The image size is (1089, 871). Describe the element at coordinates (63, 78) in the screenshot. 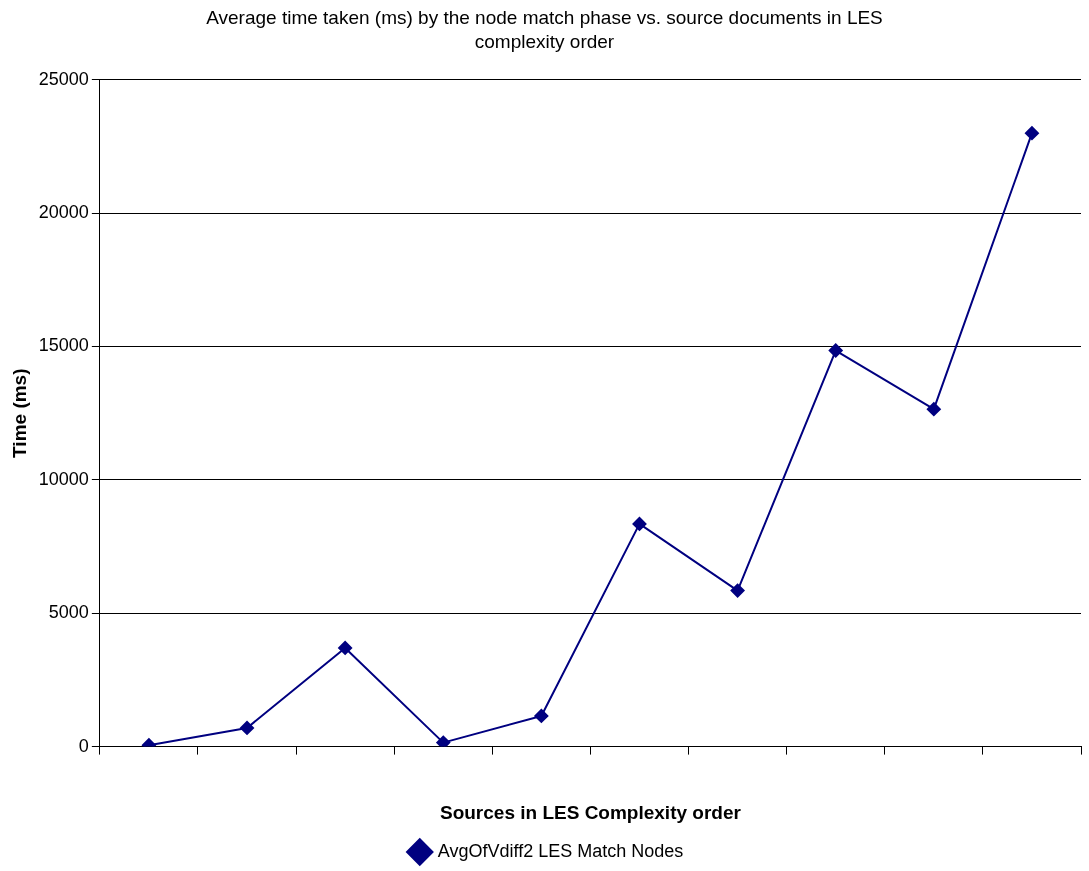

I see `y-tick-label: 25000` at that location.